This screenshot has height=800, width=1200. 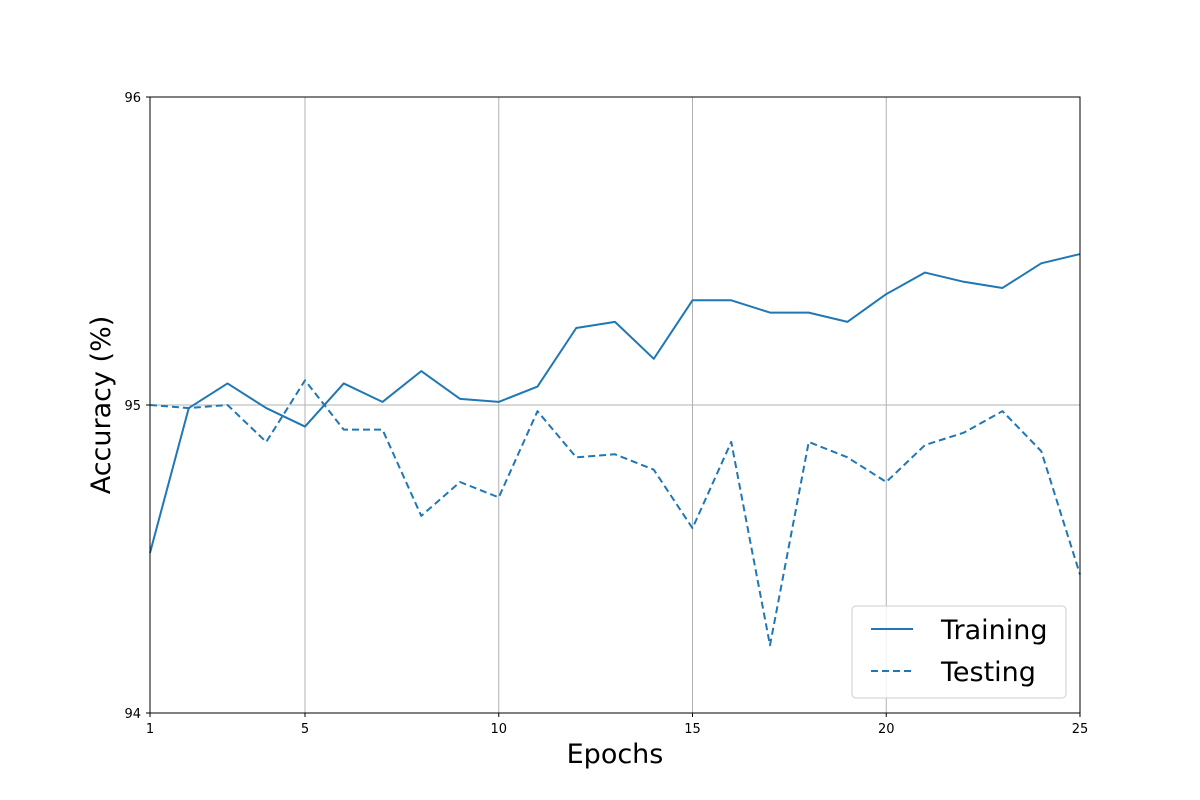 I want to click on legend-label-training: Training, so click(x=994, y=630).